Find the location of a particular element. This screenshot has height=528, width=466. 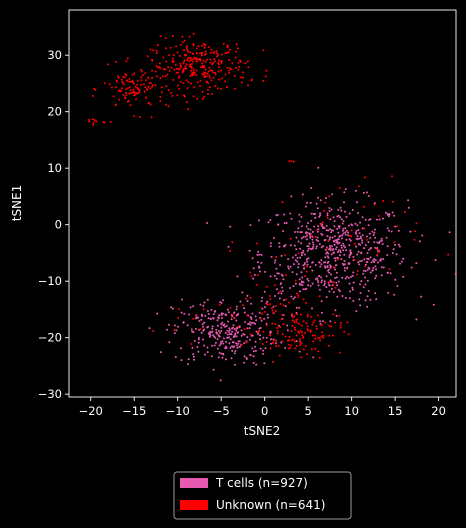

y-tick-label: −10 is located at coordinates (50, 281).